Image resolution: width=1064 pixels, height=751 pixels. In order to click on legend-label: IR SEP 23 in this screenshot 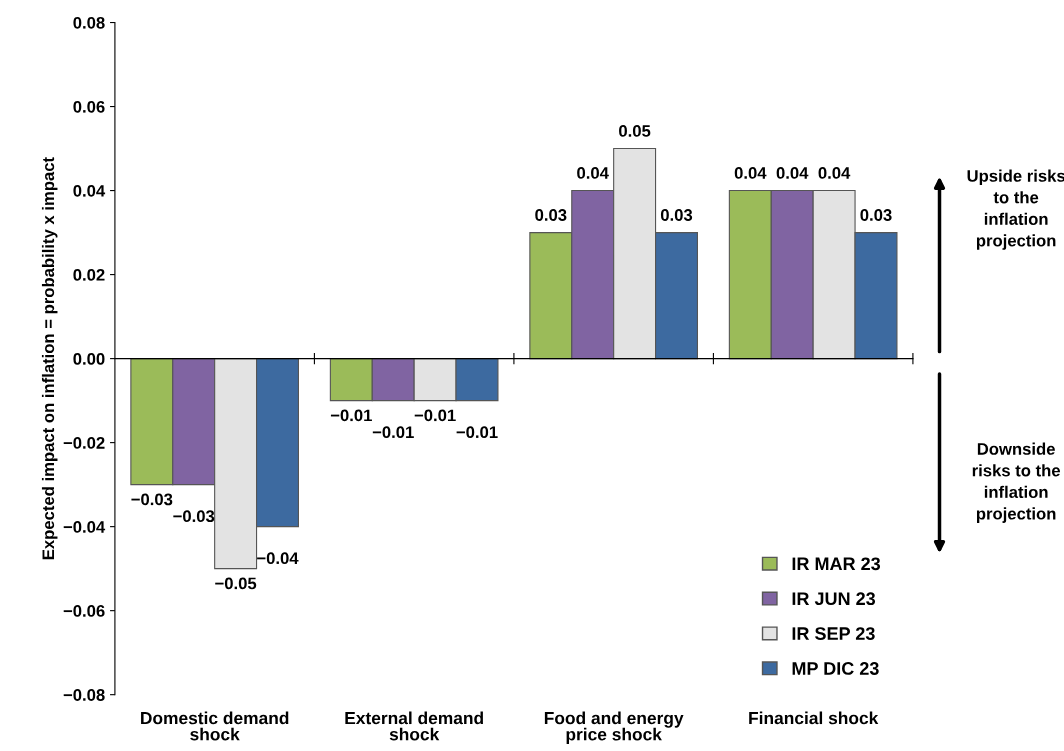, I will do `click(833, 633)`.